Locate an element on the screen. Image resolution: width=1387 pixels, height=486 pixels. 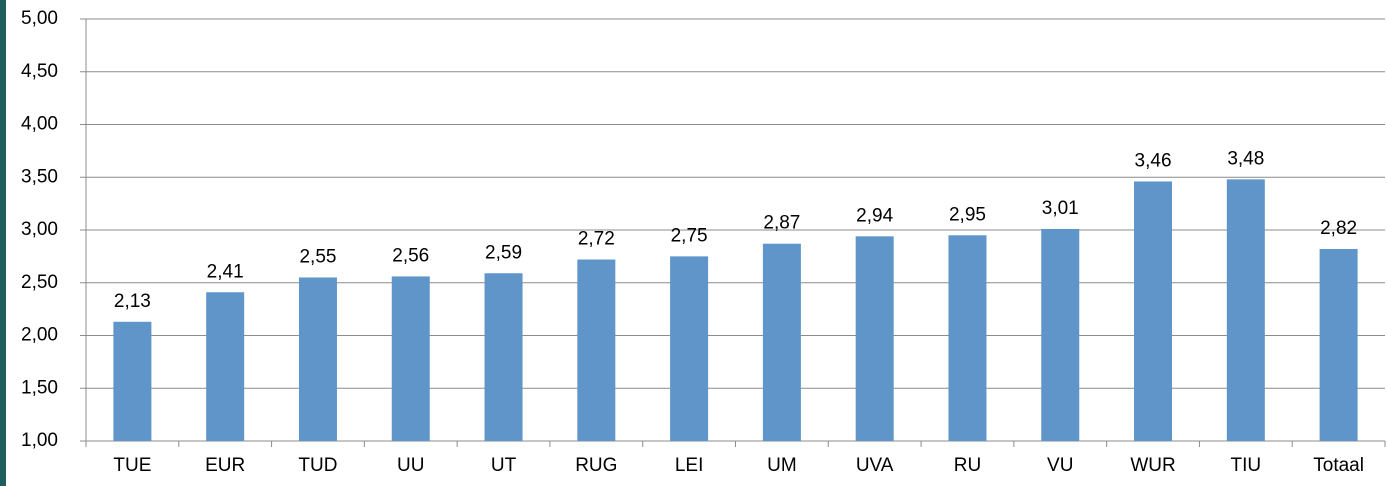
y-tick-label: 2,00 is located at coordinates (39, 335).